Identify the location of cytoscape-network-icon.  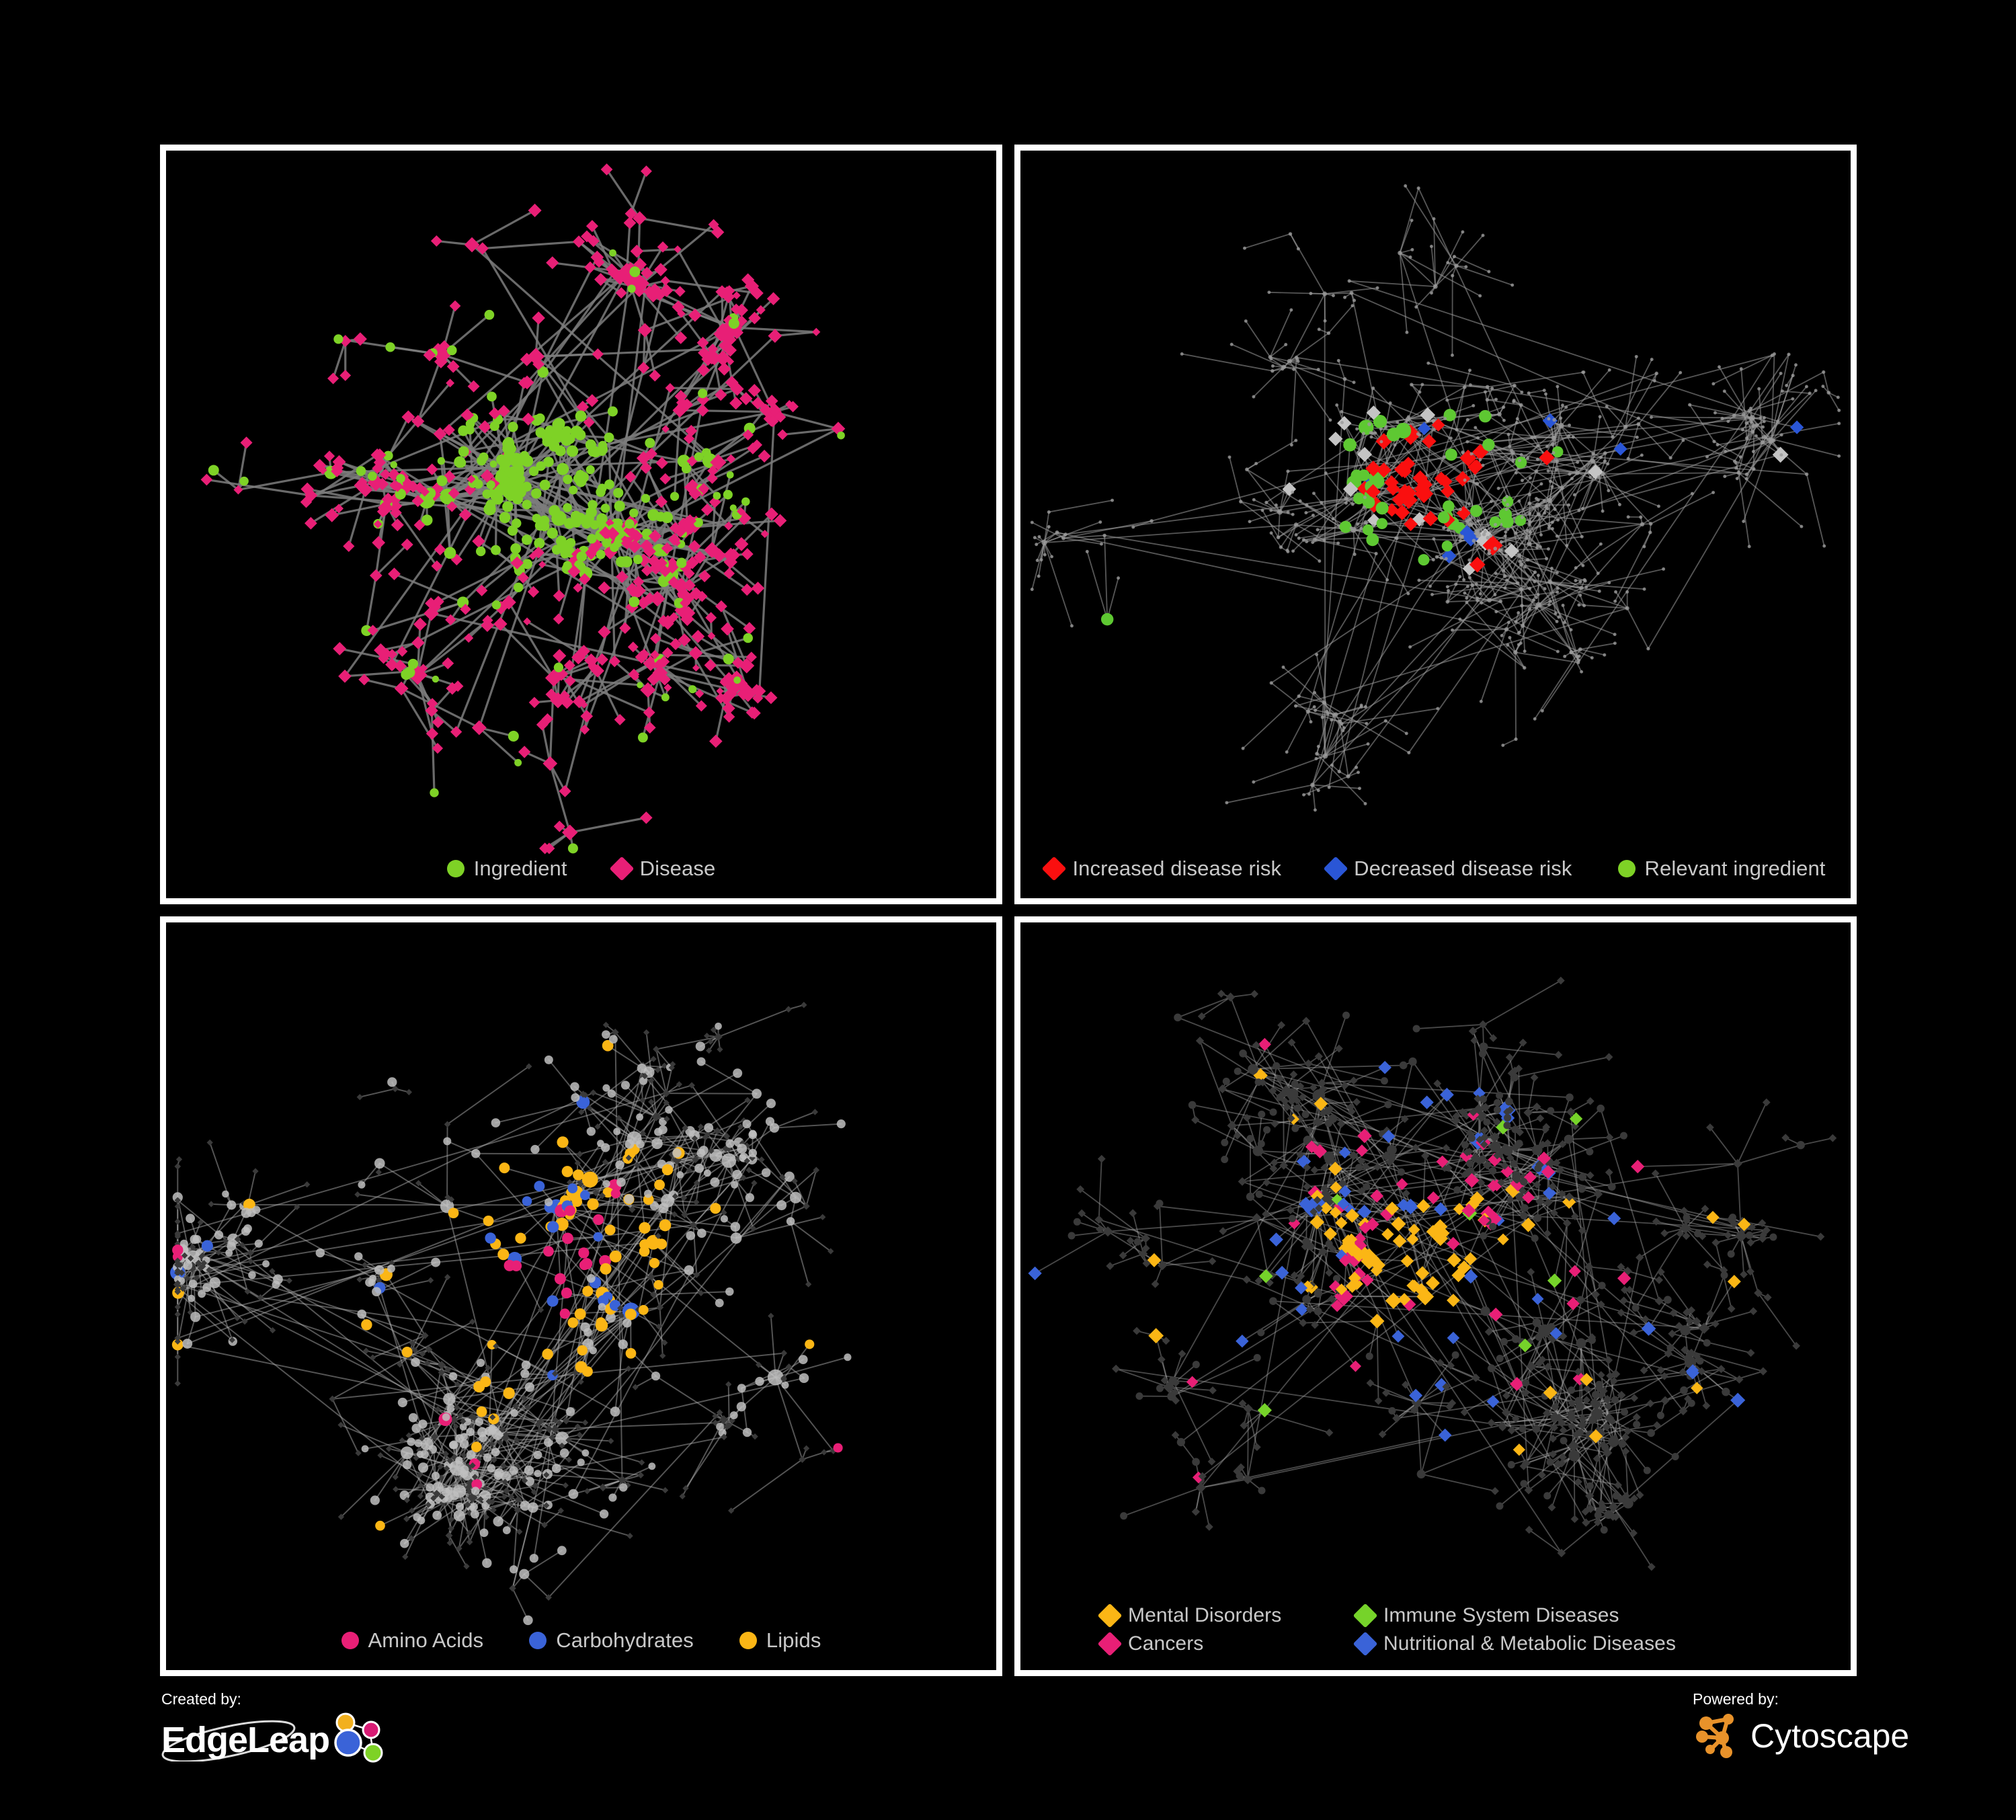
(1715, 1736).